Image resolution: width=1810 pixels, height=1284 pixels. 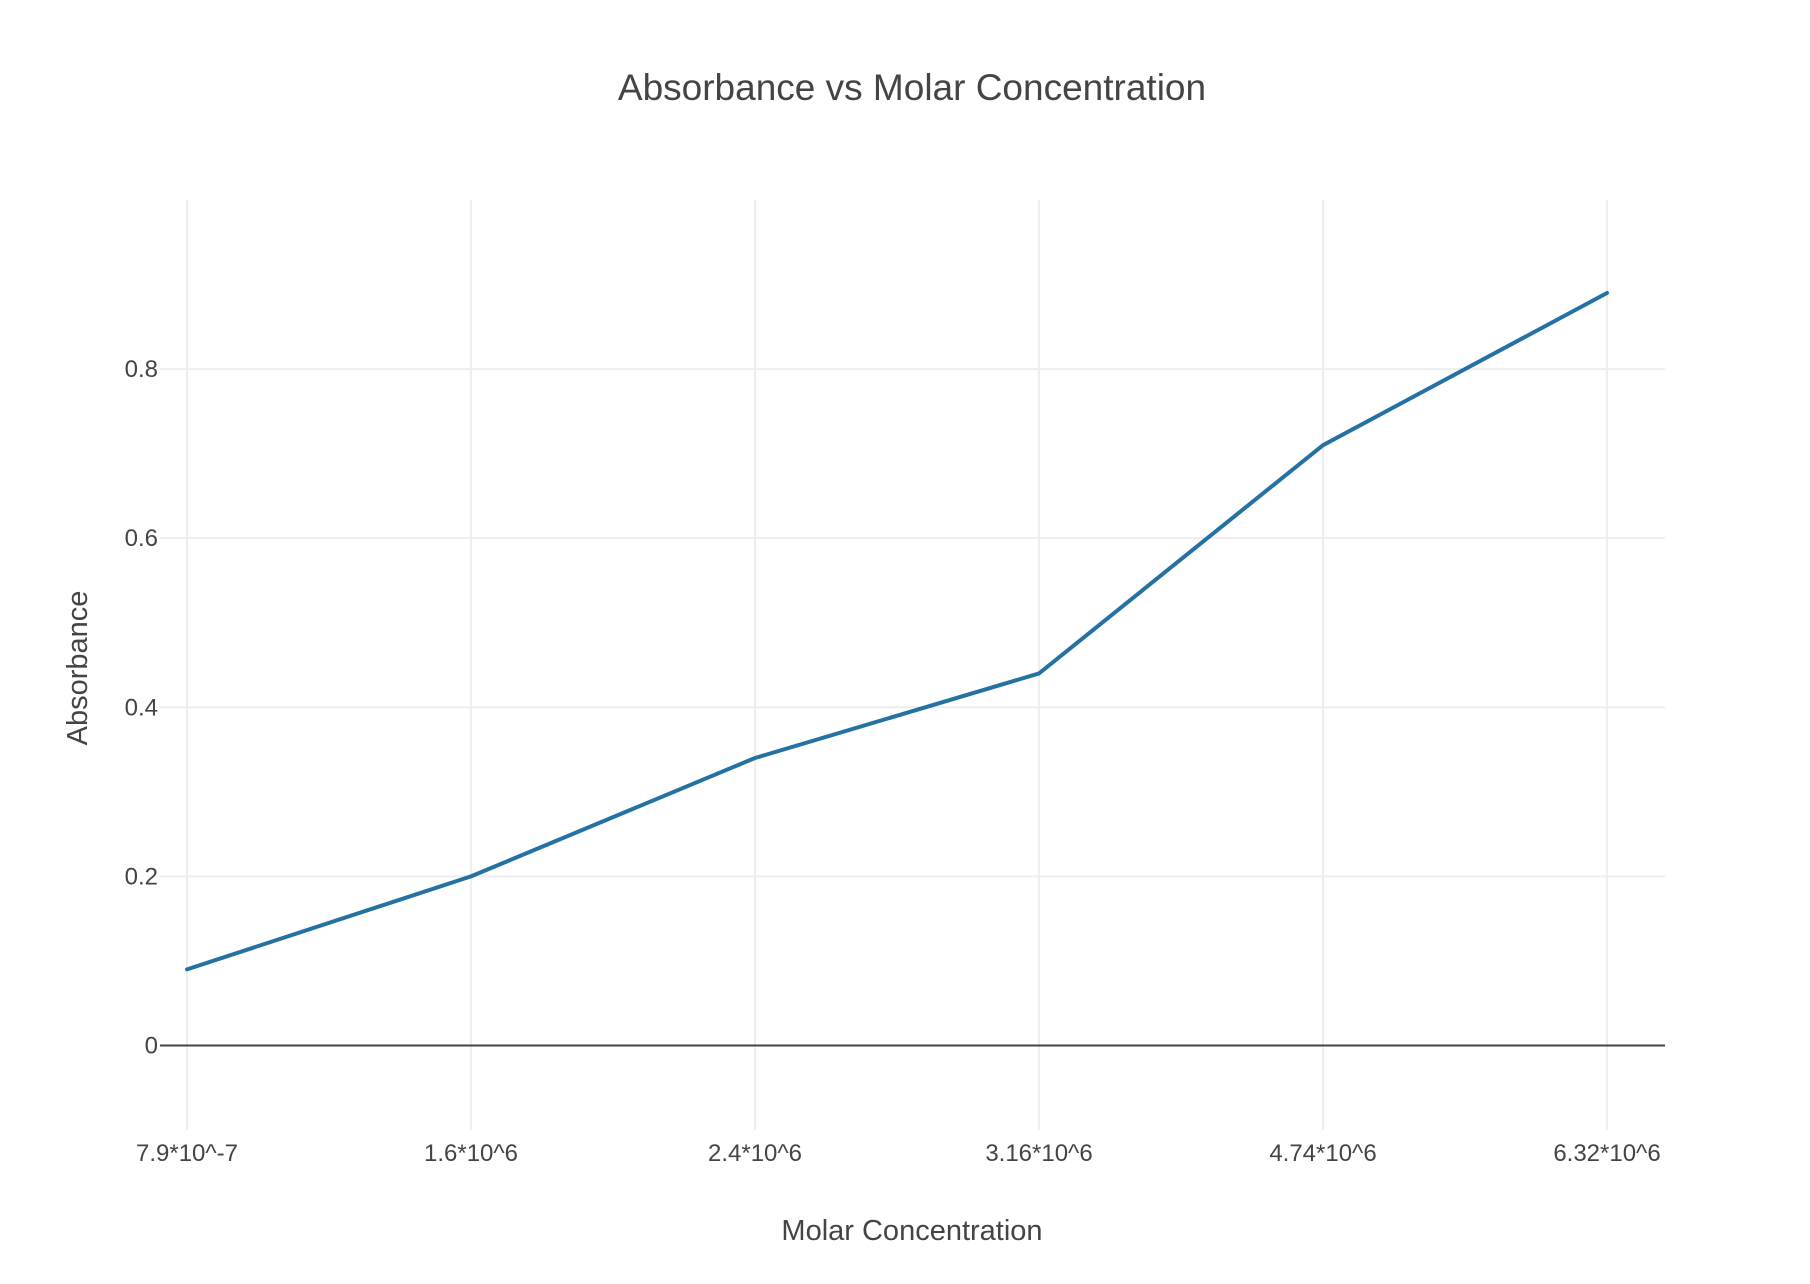 What do you see at coordinates (141, 538) in the screenshot?
I see `y-tick-label: 0.6` at bounding box center [141, 538].